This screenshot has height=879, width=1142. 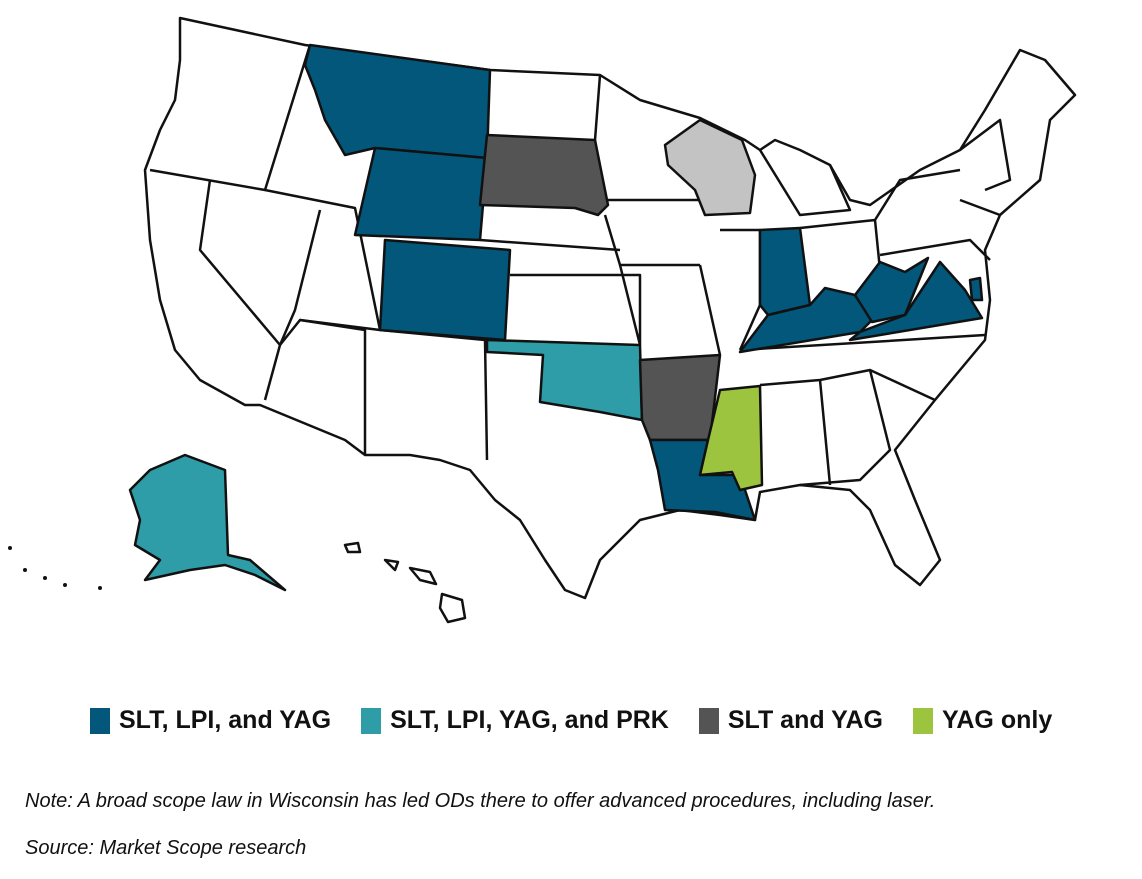 What do you see at coordinates (891, 290) in the screenshot?
I see `state-west-virginia` at bounding box center [891, 290].